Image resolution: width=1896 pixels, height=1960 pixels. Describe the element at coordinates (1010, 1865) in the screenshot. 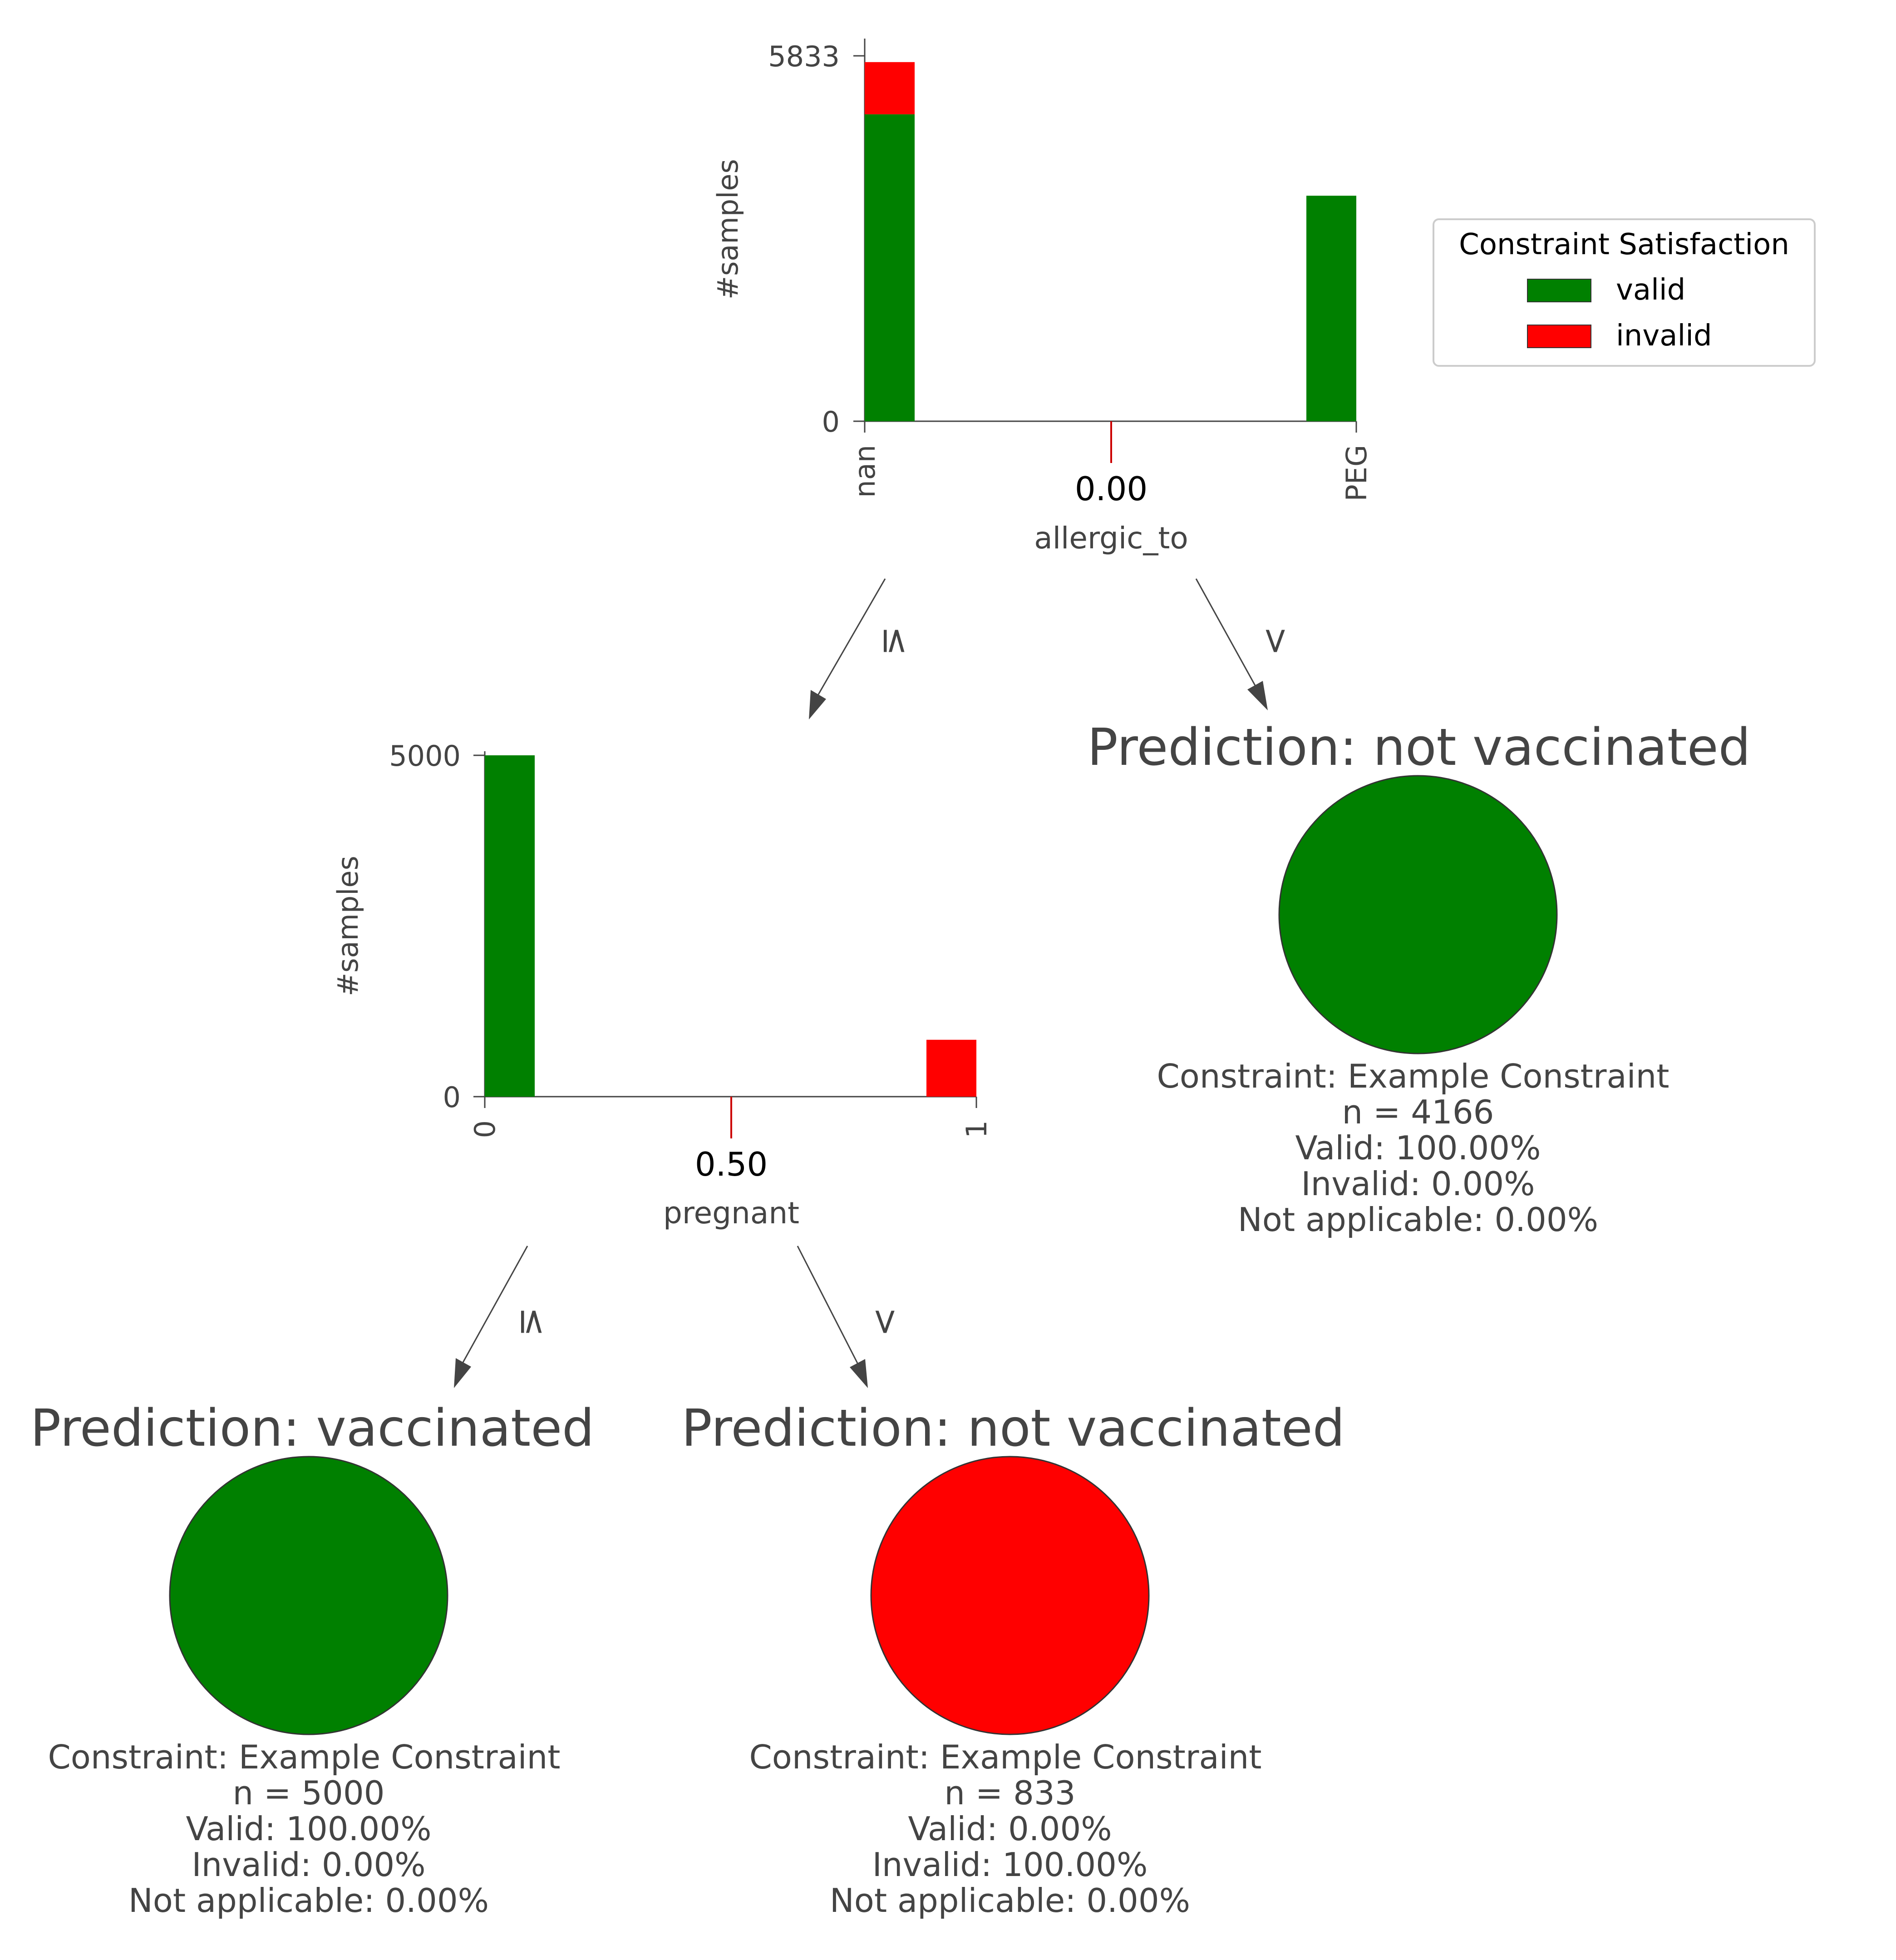

I see `leaf-invalid: Invalid: 100.00%` at that location.